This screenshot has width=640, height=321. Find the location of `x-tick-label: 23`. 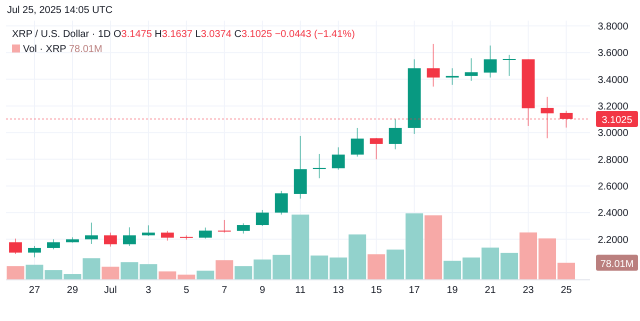

x-tick-label: 23 is located at coordinates (528, 290).